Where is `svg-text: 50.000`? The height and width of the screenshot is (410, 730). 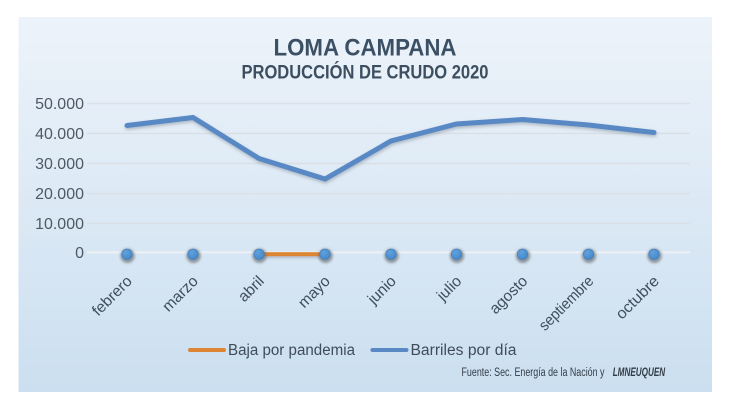
svg-text: 50.000 is located at coordinates (59, 104).